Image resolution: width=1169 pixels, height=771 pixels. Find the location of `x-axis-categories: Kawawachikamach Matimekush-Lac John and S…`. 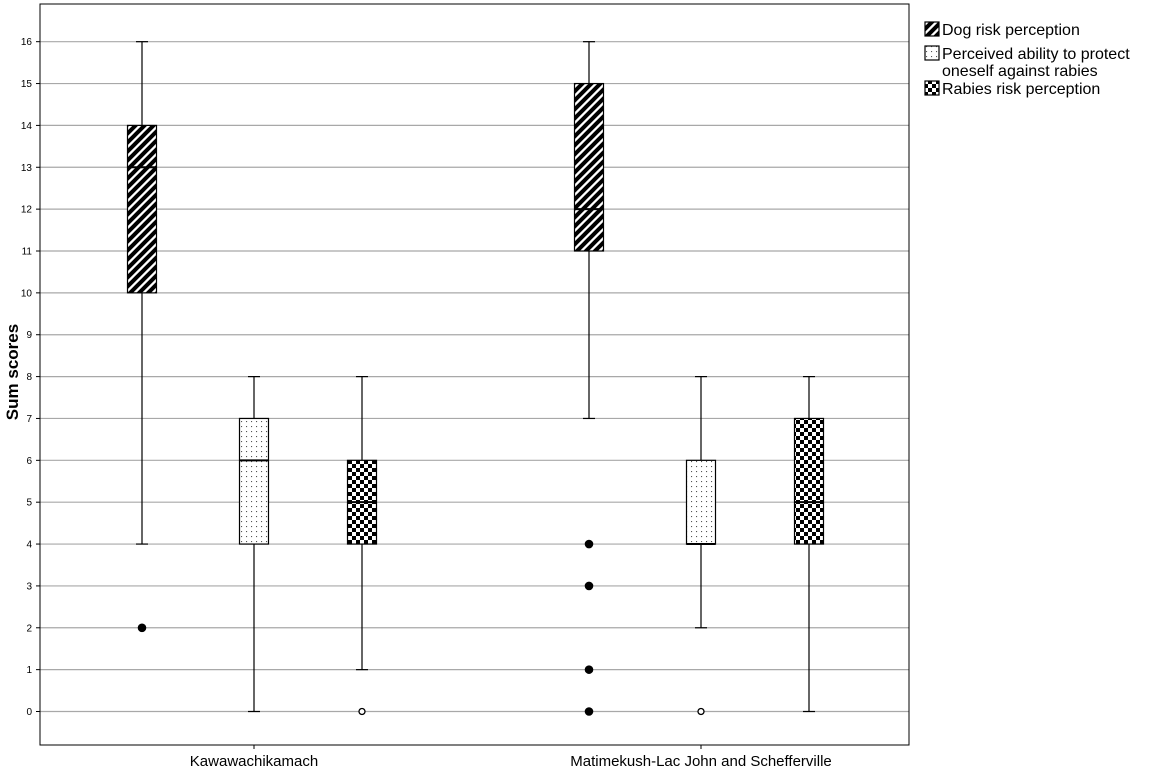

x-axis-categories: Kawawachikamach Matimekush-Lac John and S… is located at coordinates (511, 757).